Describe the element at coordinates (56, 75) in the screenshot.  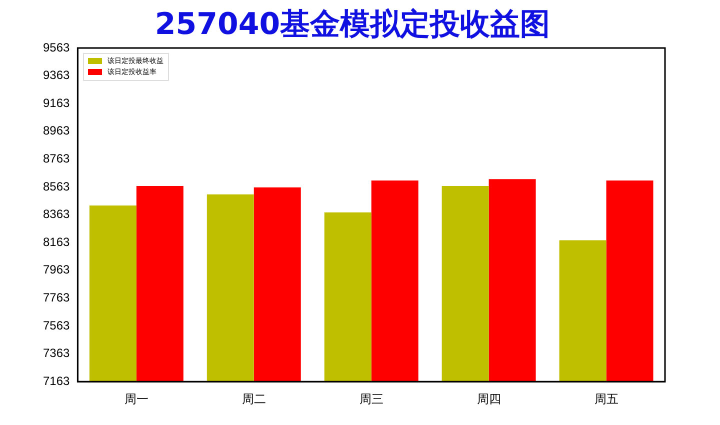
I see `y-tick-label: 9363` at that location.